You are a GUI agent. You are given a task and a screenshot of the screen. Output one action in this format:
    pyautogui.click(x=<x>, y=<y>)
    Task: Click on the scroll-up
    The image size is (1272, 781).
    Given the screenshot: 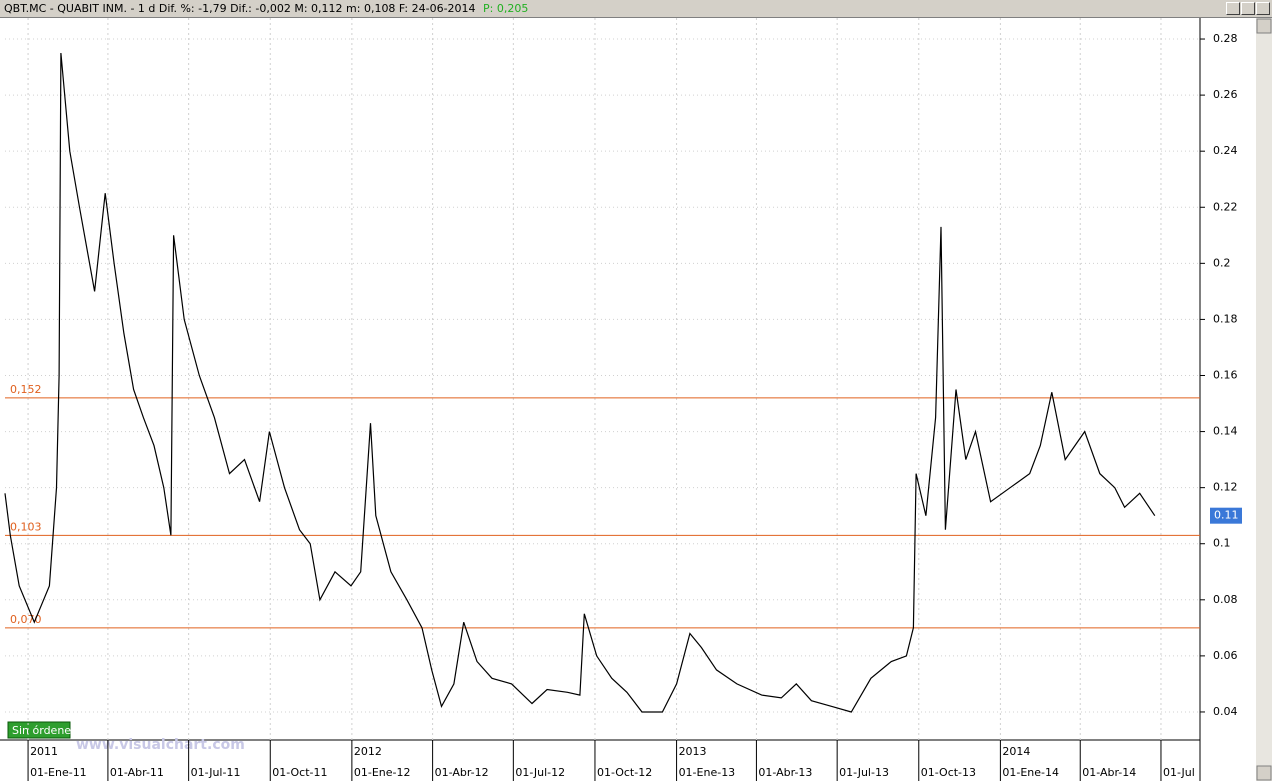 What is the action you would take?
    pyautogui.click(x=1264, y=26)
    